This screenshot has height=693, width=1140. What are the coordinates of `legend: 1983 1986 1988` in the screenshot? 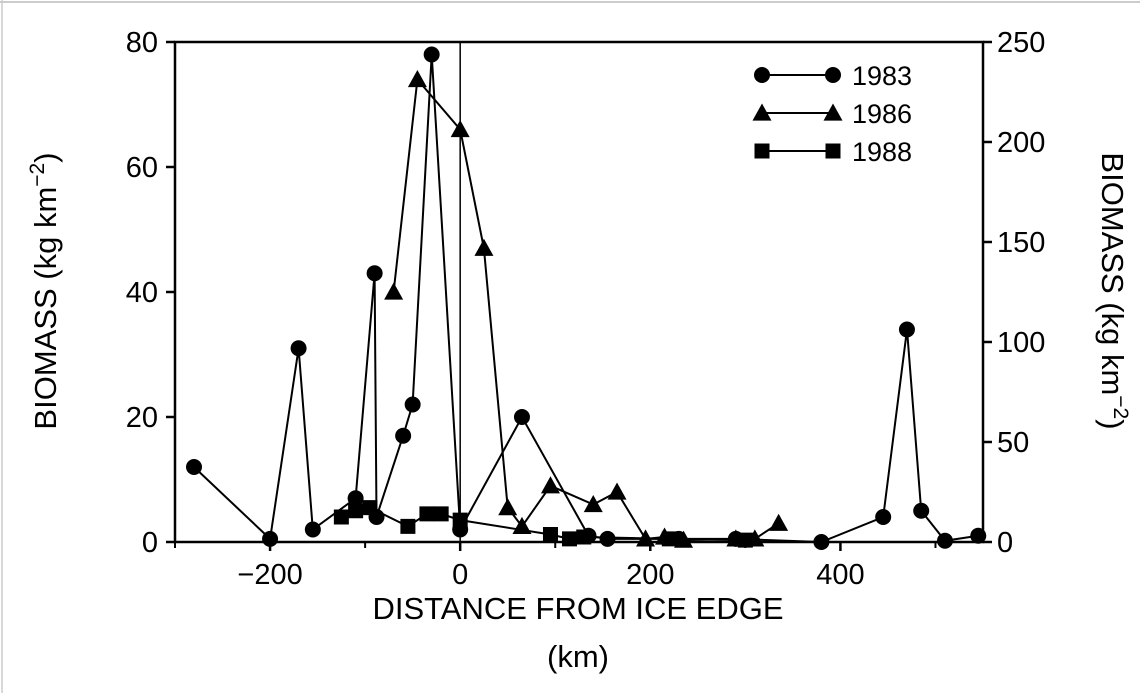 It's located at (832, 114).